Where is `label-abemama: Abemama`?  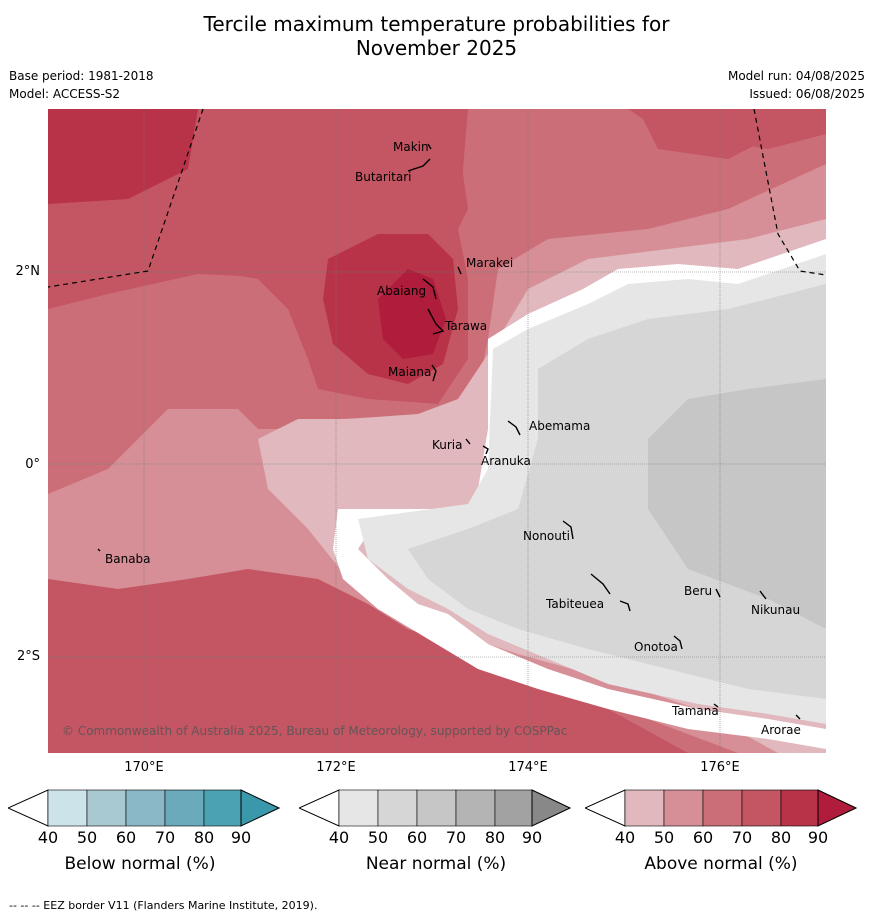 label-abemama: Abemama is located at coordinates (559, 426).